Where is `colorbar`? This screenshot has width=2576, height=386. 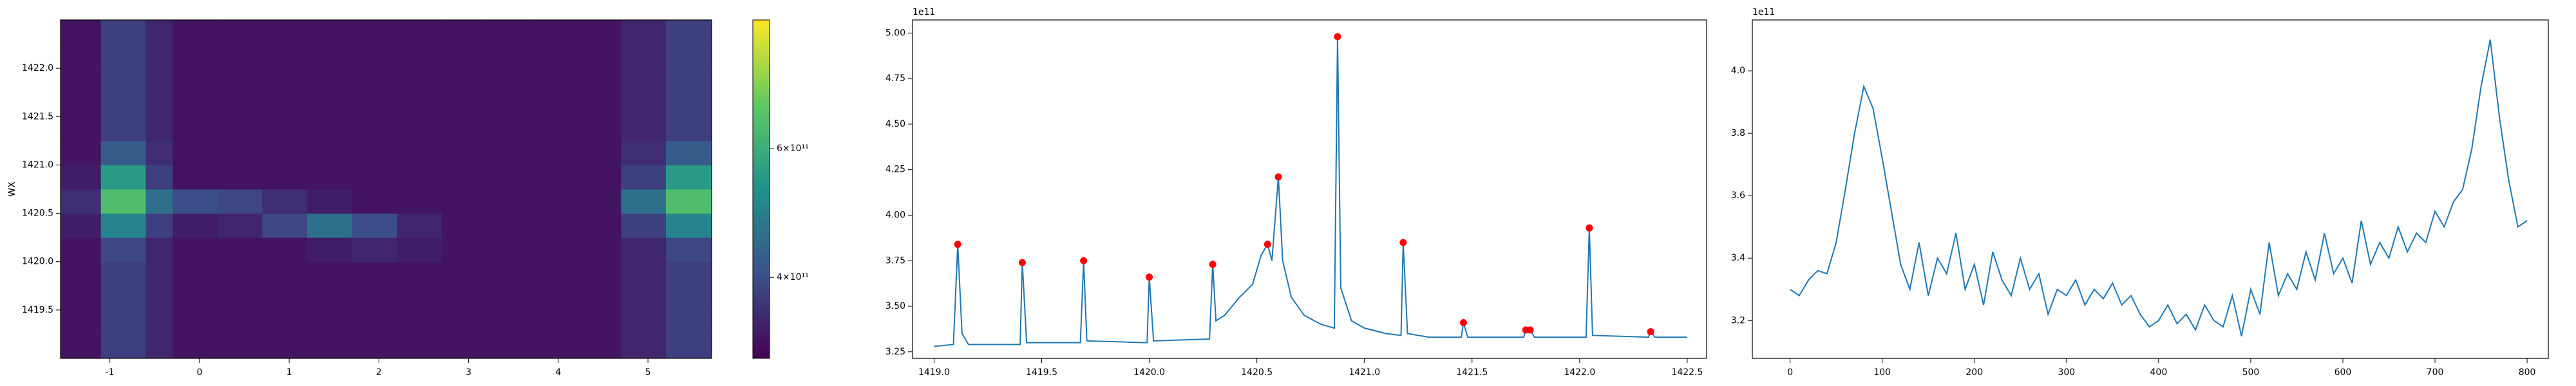
colorbar is located at coordinates (761, 189).